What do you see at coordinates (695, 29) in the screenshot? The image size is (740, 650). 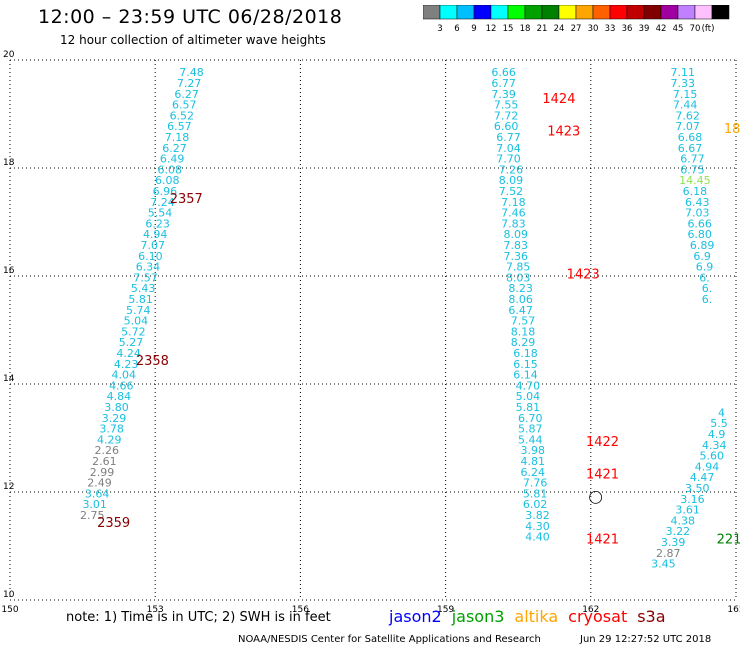 I see `legend-label: 70` at bounding box center [695, 29].